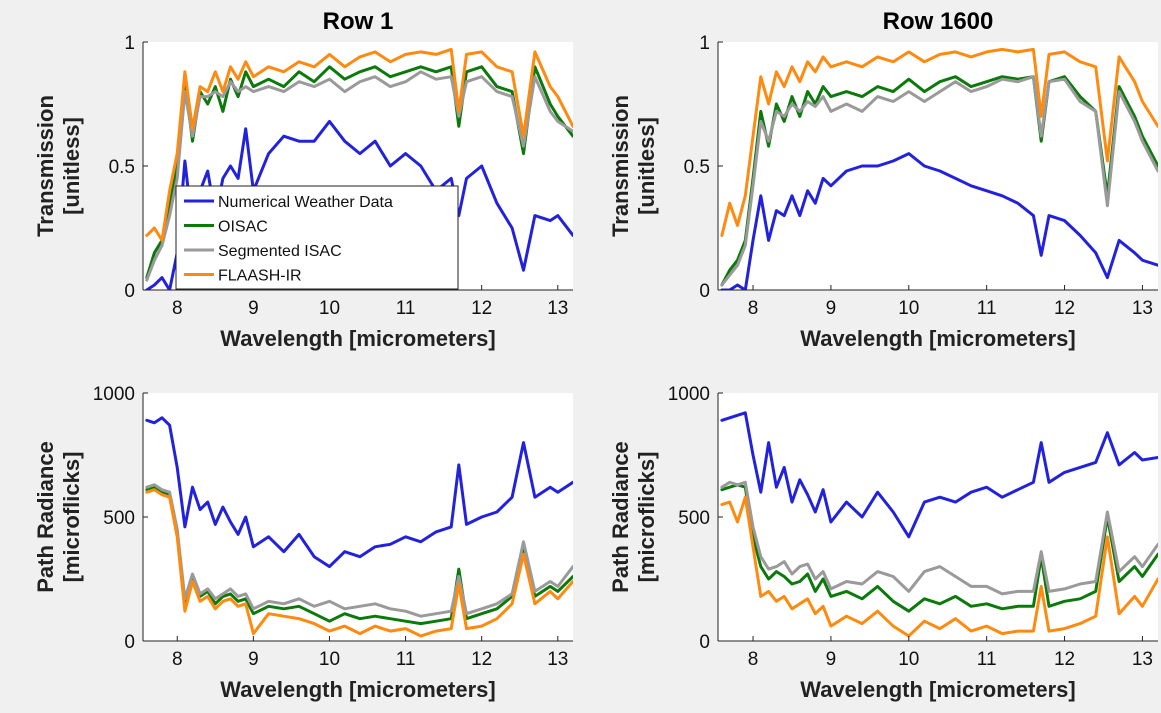  Describe the element at coordinates (358, 21) in the screenshot. I see `chart-title: Row 1` at that location.